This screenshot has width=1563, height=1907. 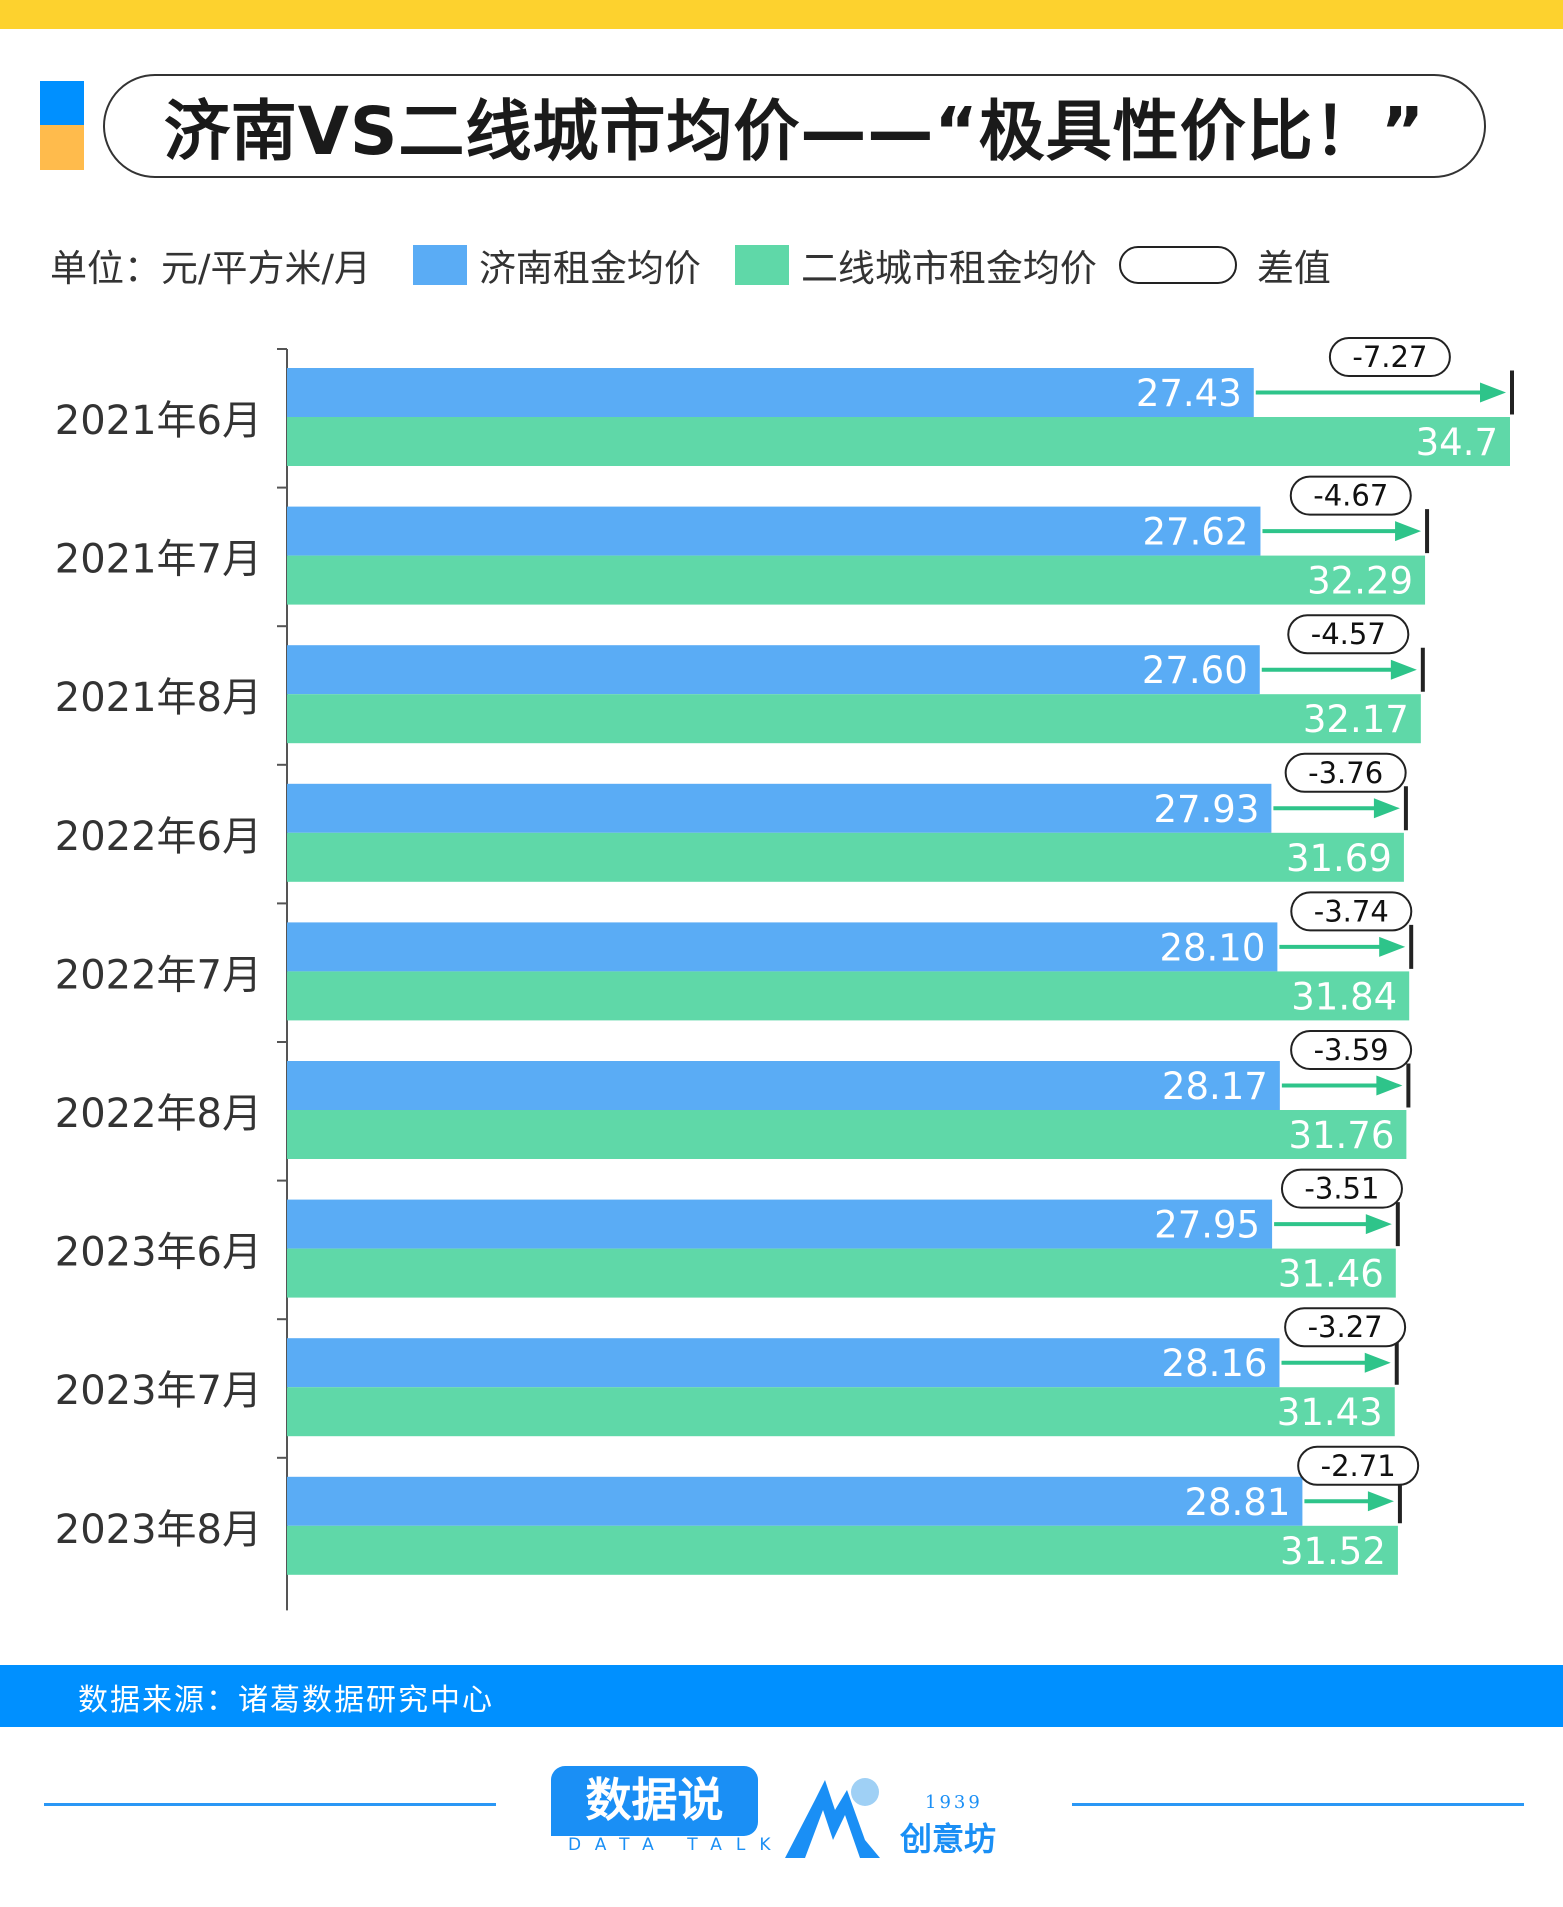 What do you see at coordinates (897, 1814) in the screenshot?
I see `chuangyifang-logo: 1939 创意坊` at bounding box center [897, 1814].